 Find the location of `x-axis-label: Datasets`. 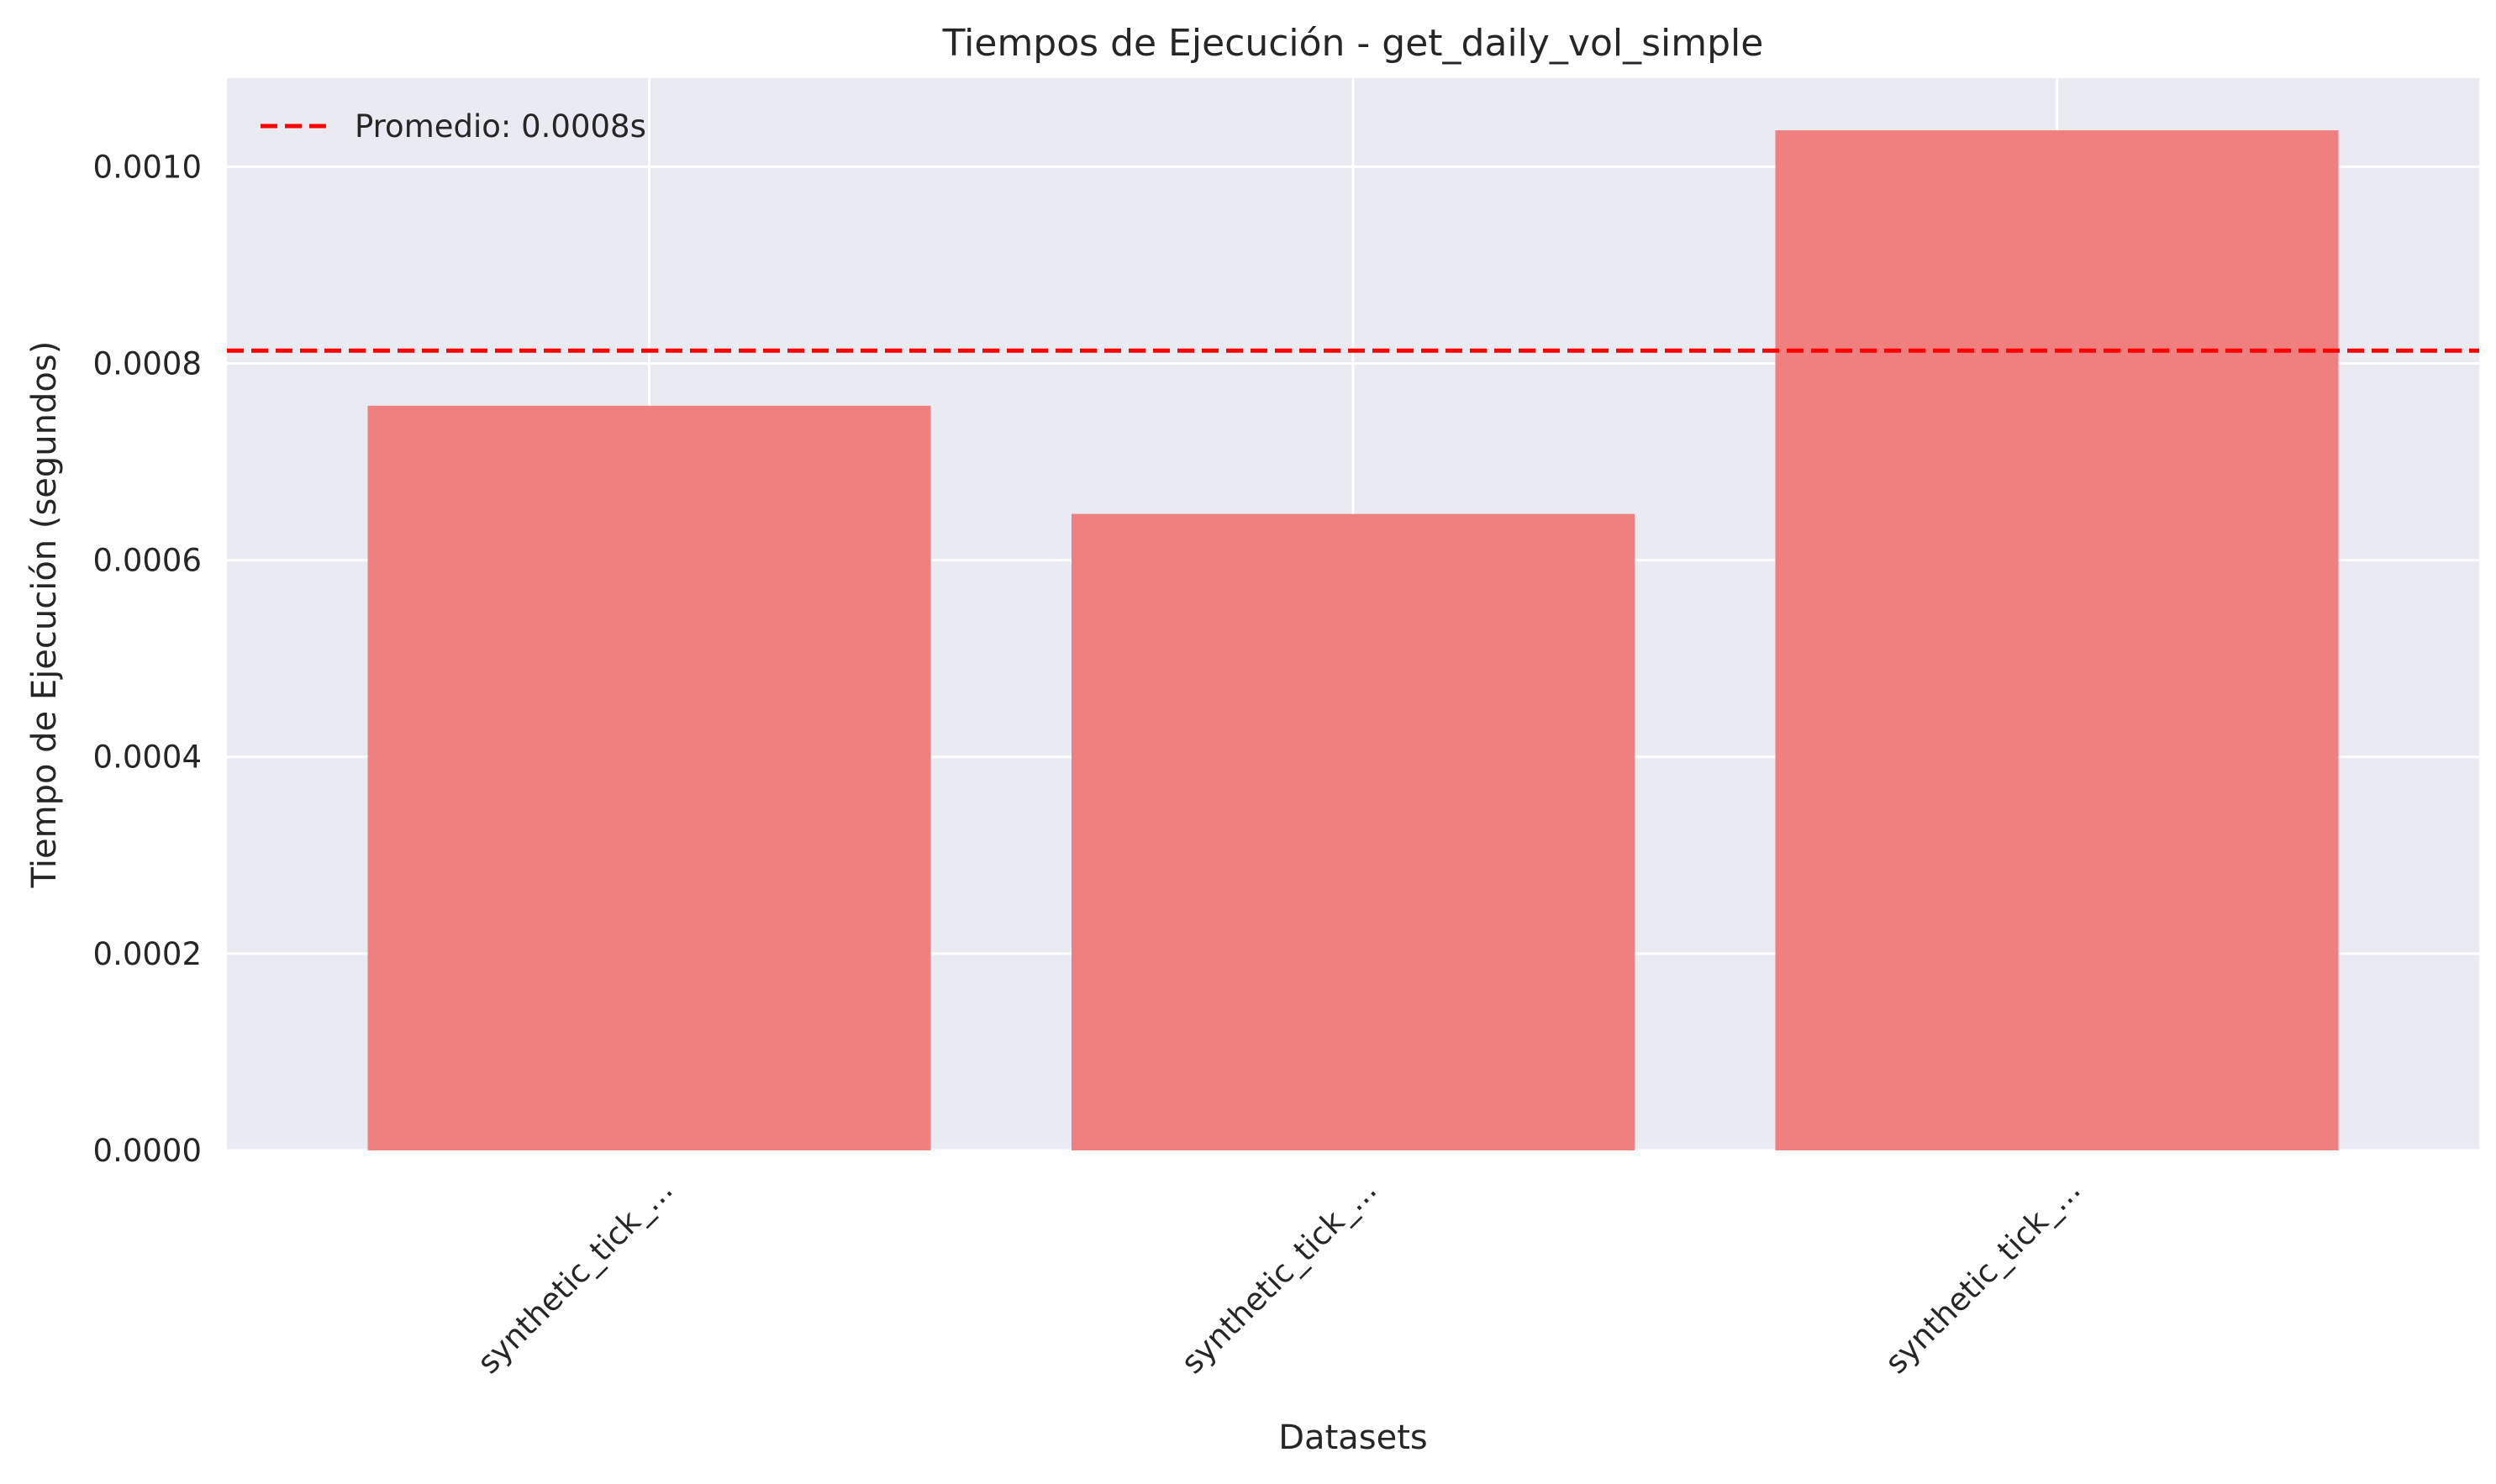

x-axis-label: Datasets is located at coordinates (1353, 1438).